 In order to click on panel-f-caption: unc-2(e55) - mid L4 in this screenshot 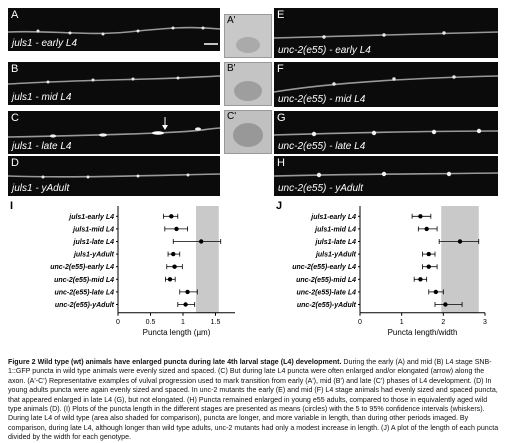, I will do `click(322, 99)`.